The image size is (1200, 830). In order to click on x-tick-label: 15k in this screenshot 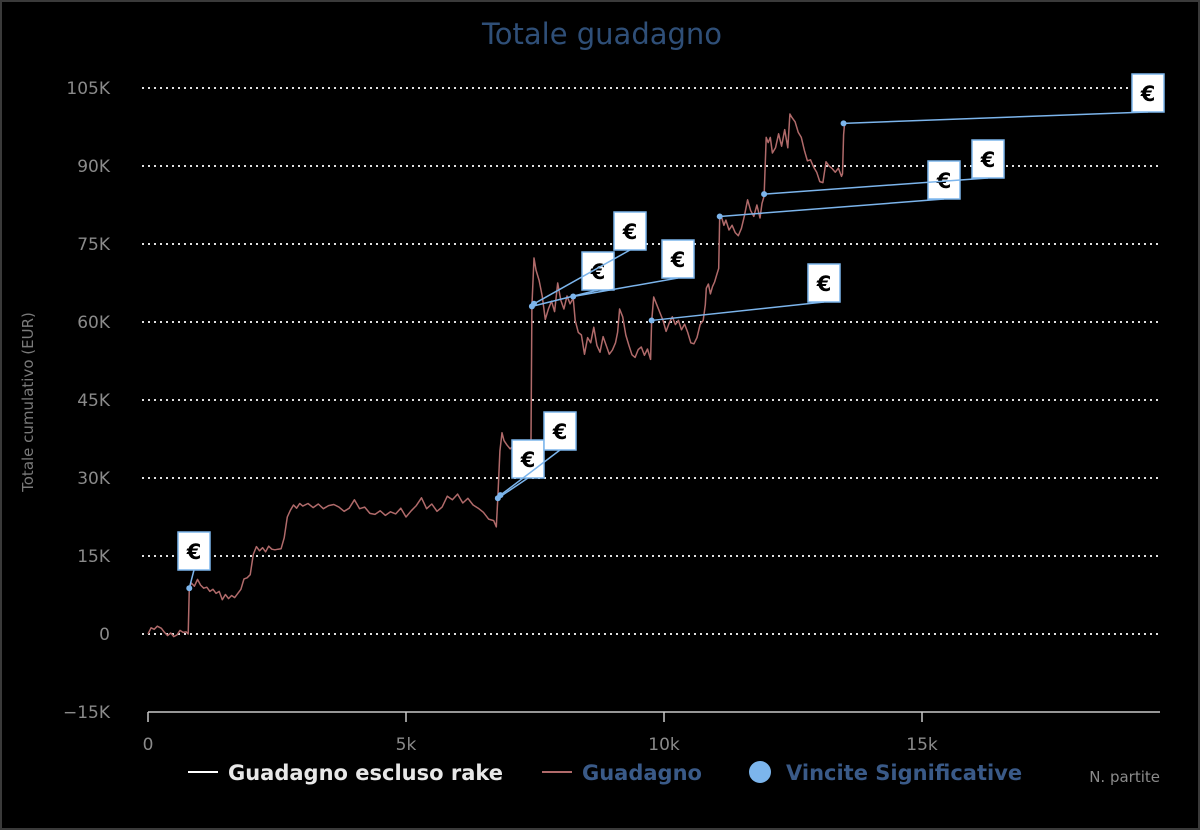, I will do `click(922, 745)`.